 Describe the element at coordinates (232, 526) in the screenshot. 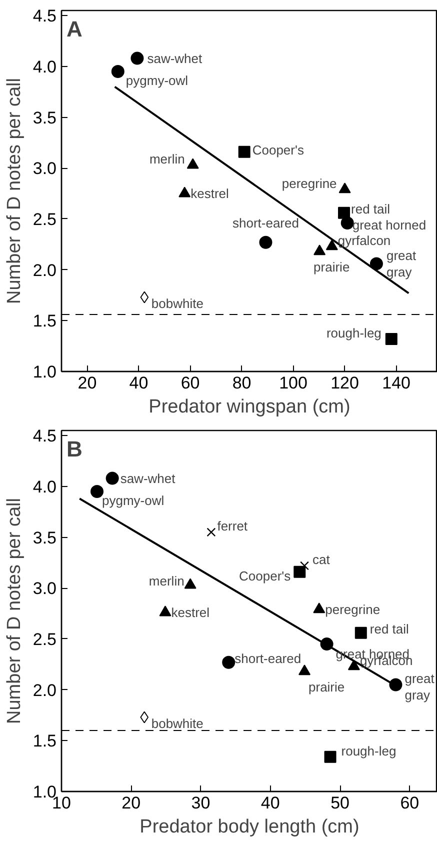

I see `annotation: ferret` at that location.